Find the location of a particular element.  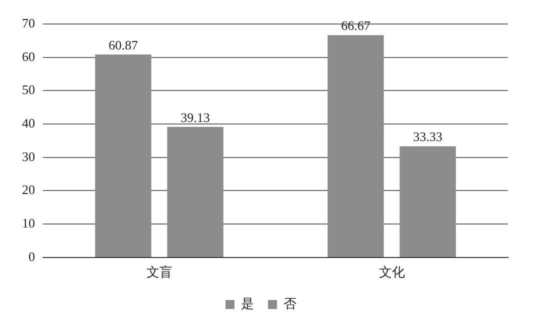

y-tick-label: 40 is located at coordinates (28, 122).